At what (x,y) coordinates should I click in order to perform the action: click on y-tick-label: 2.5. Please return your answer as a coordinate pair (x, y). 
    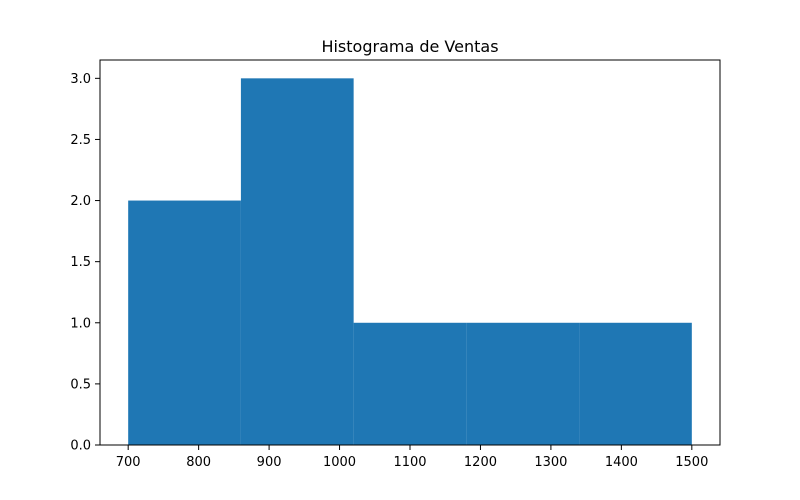
    Looking at the image, I should click on (80, 140).